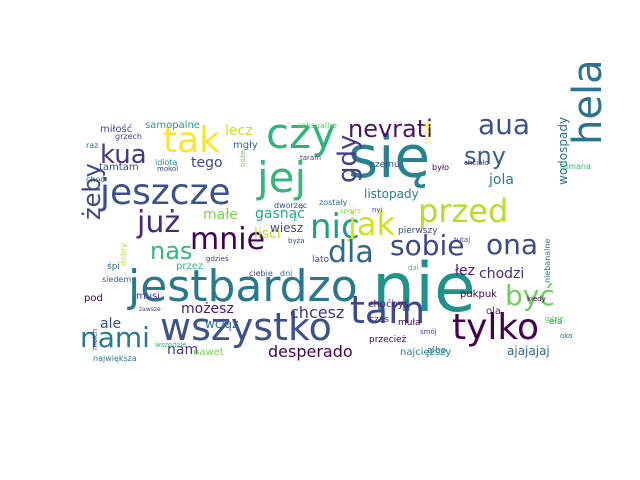 This screenshot has height=480, width=640. I want to click on word-kua: kua, so click(123, 155).